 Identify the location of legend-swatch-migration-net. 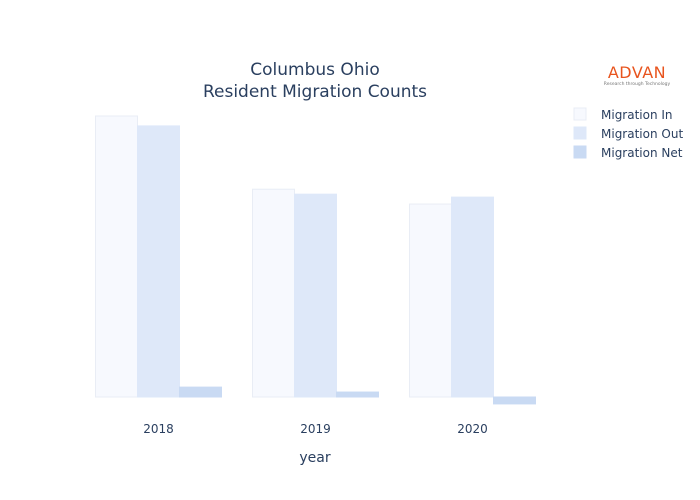
(580, 152).